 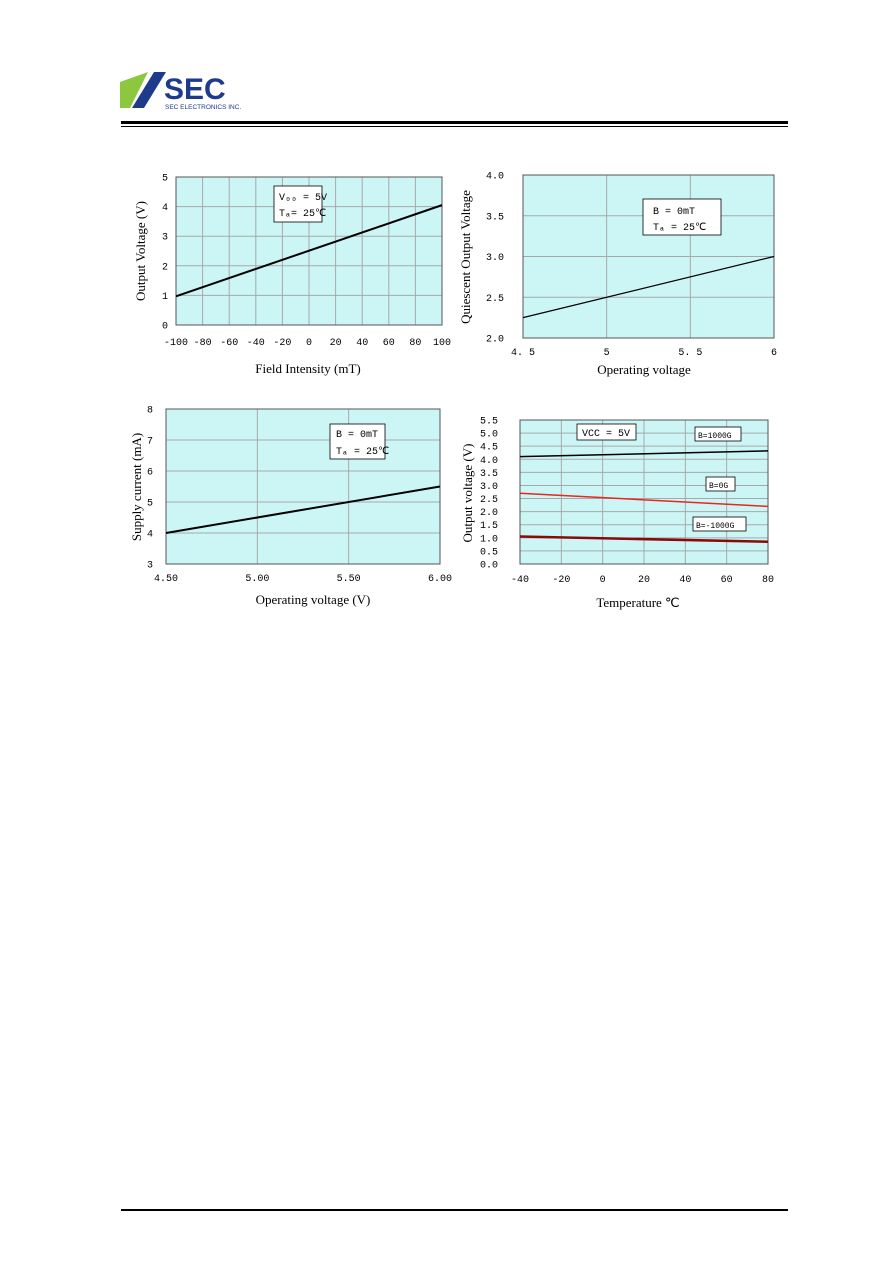 I want to click on y-tick-label: 7, so click(x=150, y=442).